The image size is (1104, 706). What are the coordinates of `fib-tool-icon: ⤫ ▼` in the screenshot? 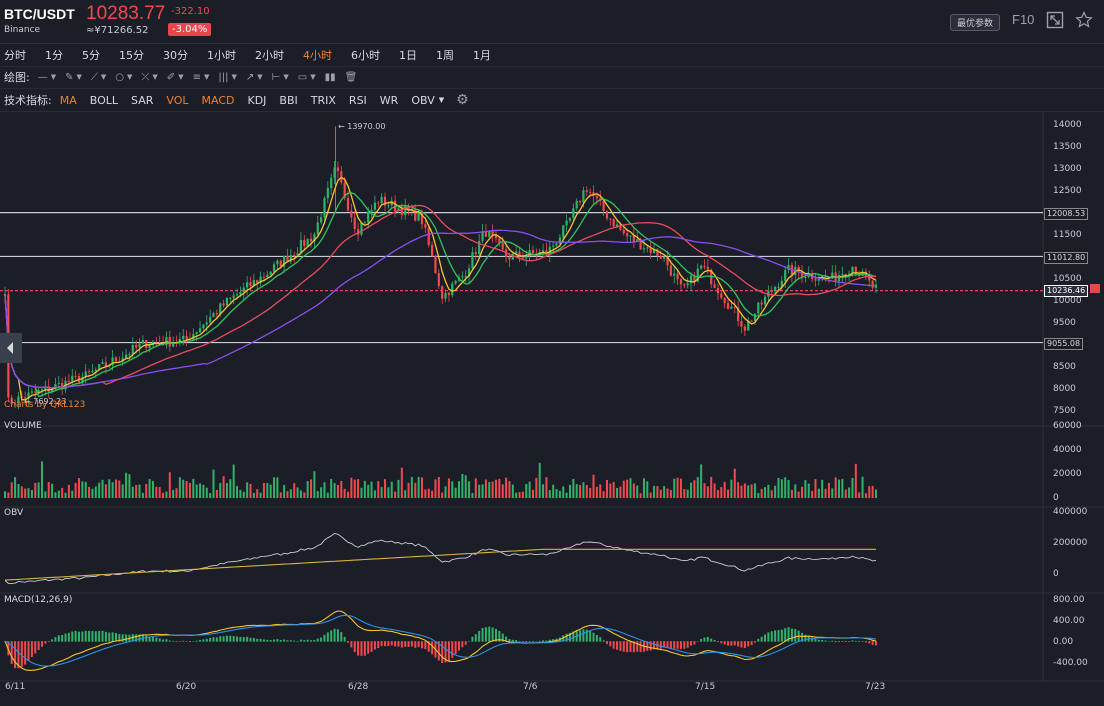 It's located at (149, 77).